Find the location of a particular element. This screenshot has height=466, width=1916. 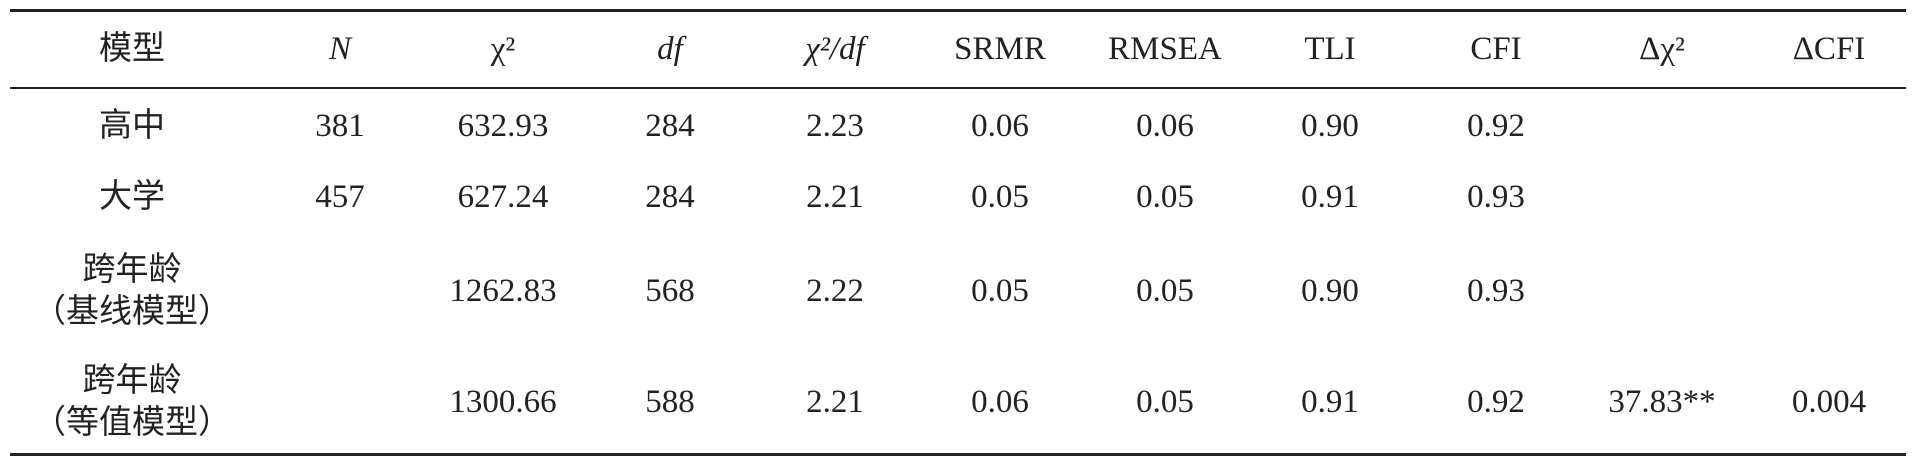

data-cell: 568 is located at coordinates (670, 291).